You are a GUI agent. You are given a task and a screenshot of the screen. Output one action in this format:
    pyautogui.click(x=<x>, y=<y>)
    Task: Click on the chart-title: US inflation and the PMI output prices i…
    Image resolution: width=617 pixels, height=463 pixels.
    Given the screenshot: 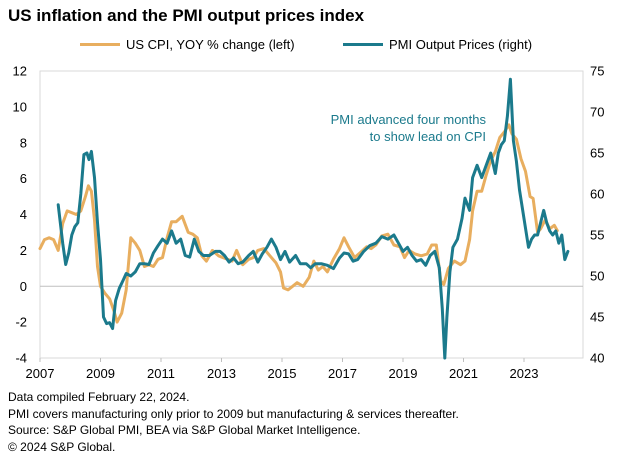 What is the action you would take?
    pyautogui.click(x=186, y=15)
    